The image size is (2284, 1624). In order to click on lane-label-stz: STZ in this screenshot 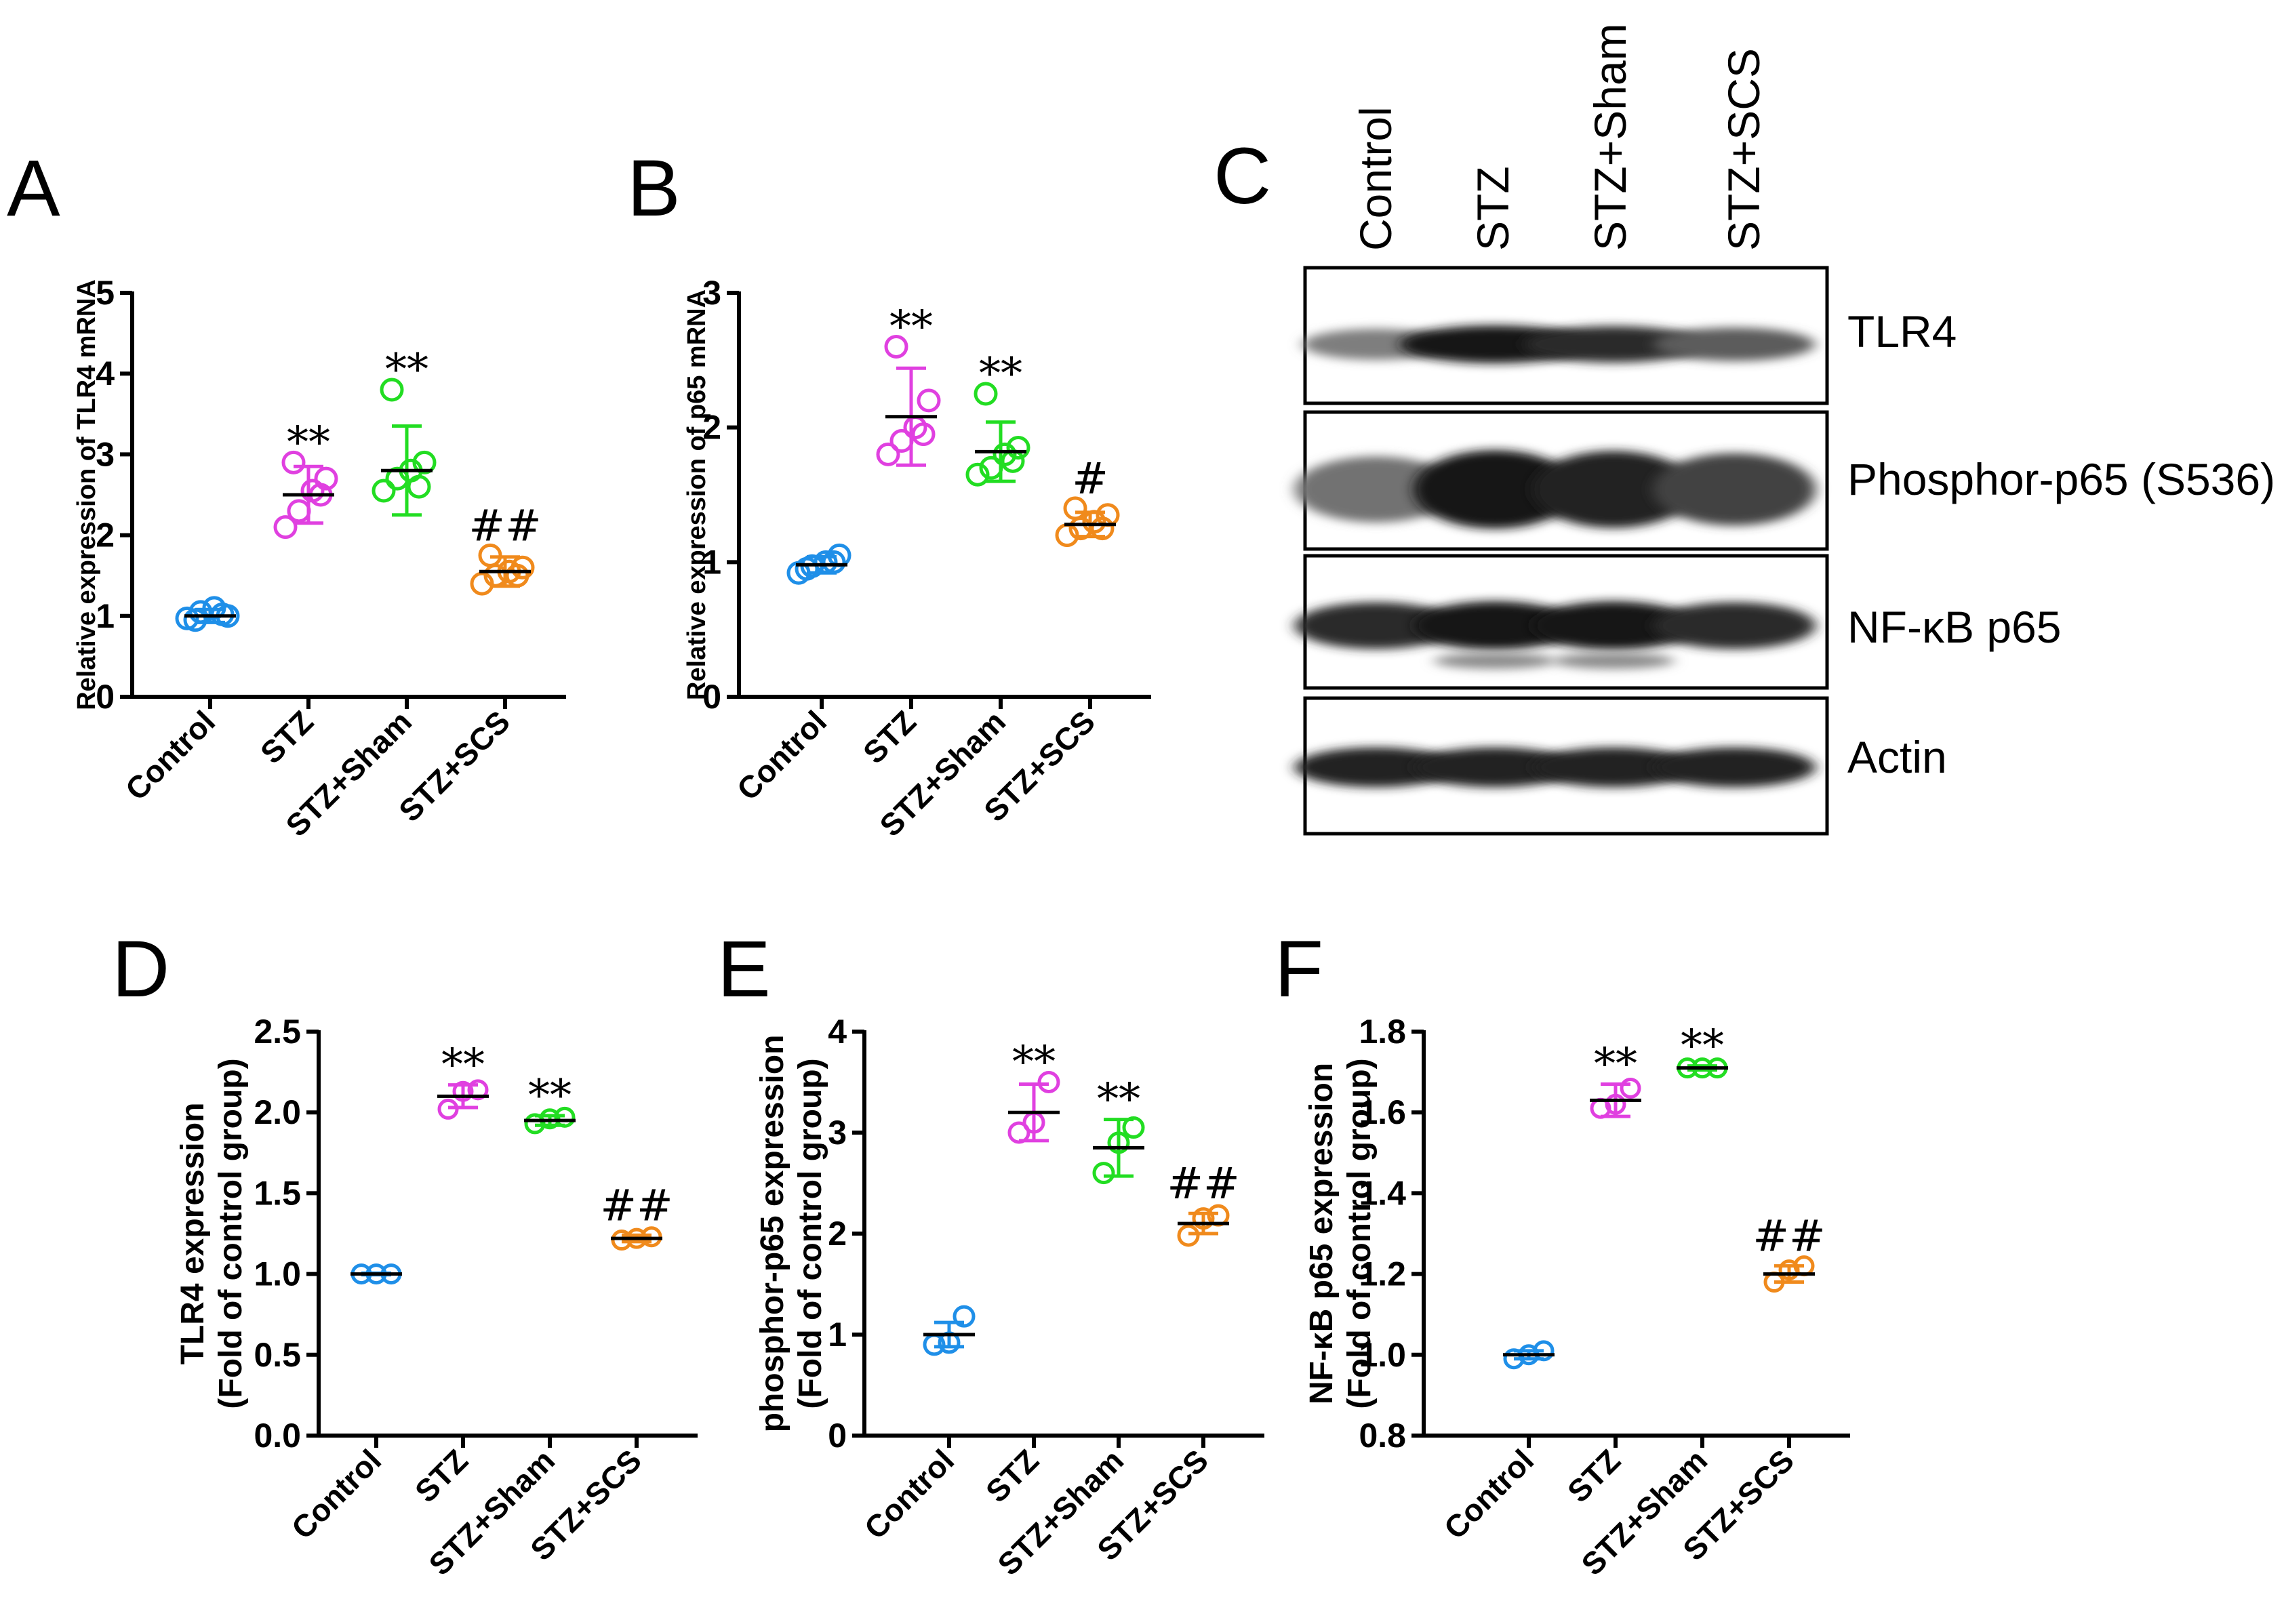, I will do `click(1493, 208)`.